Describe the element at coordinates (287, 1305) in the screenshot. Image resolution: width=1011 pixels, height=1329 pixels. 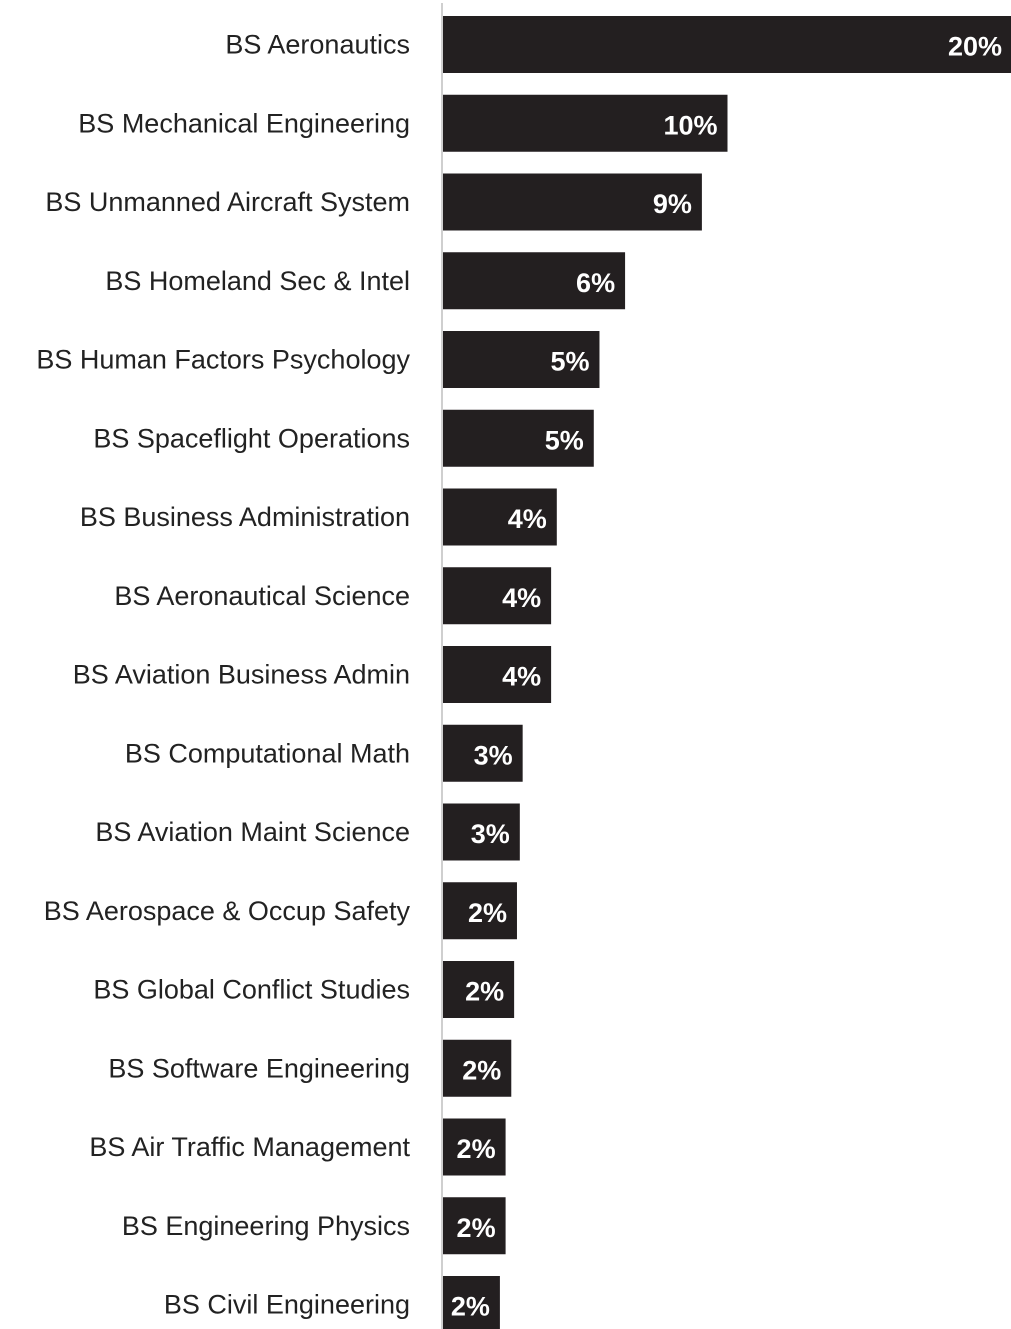
I see `category-label: BS Civil Engineering` at that location.